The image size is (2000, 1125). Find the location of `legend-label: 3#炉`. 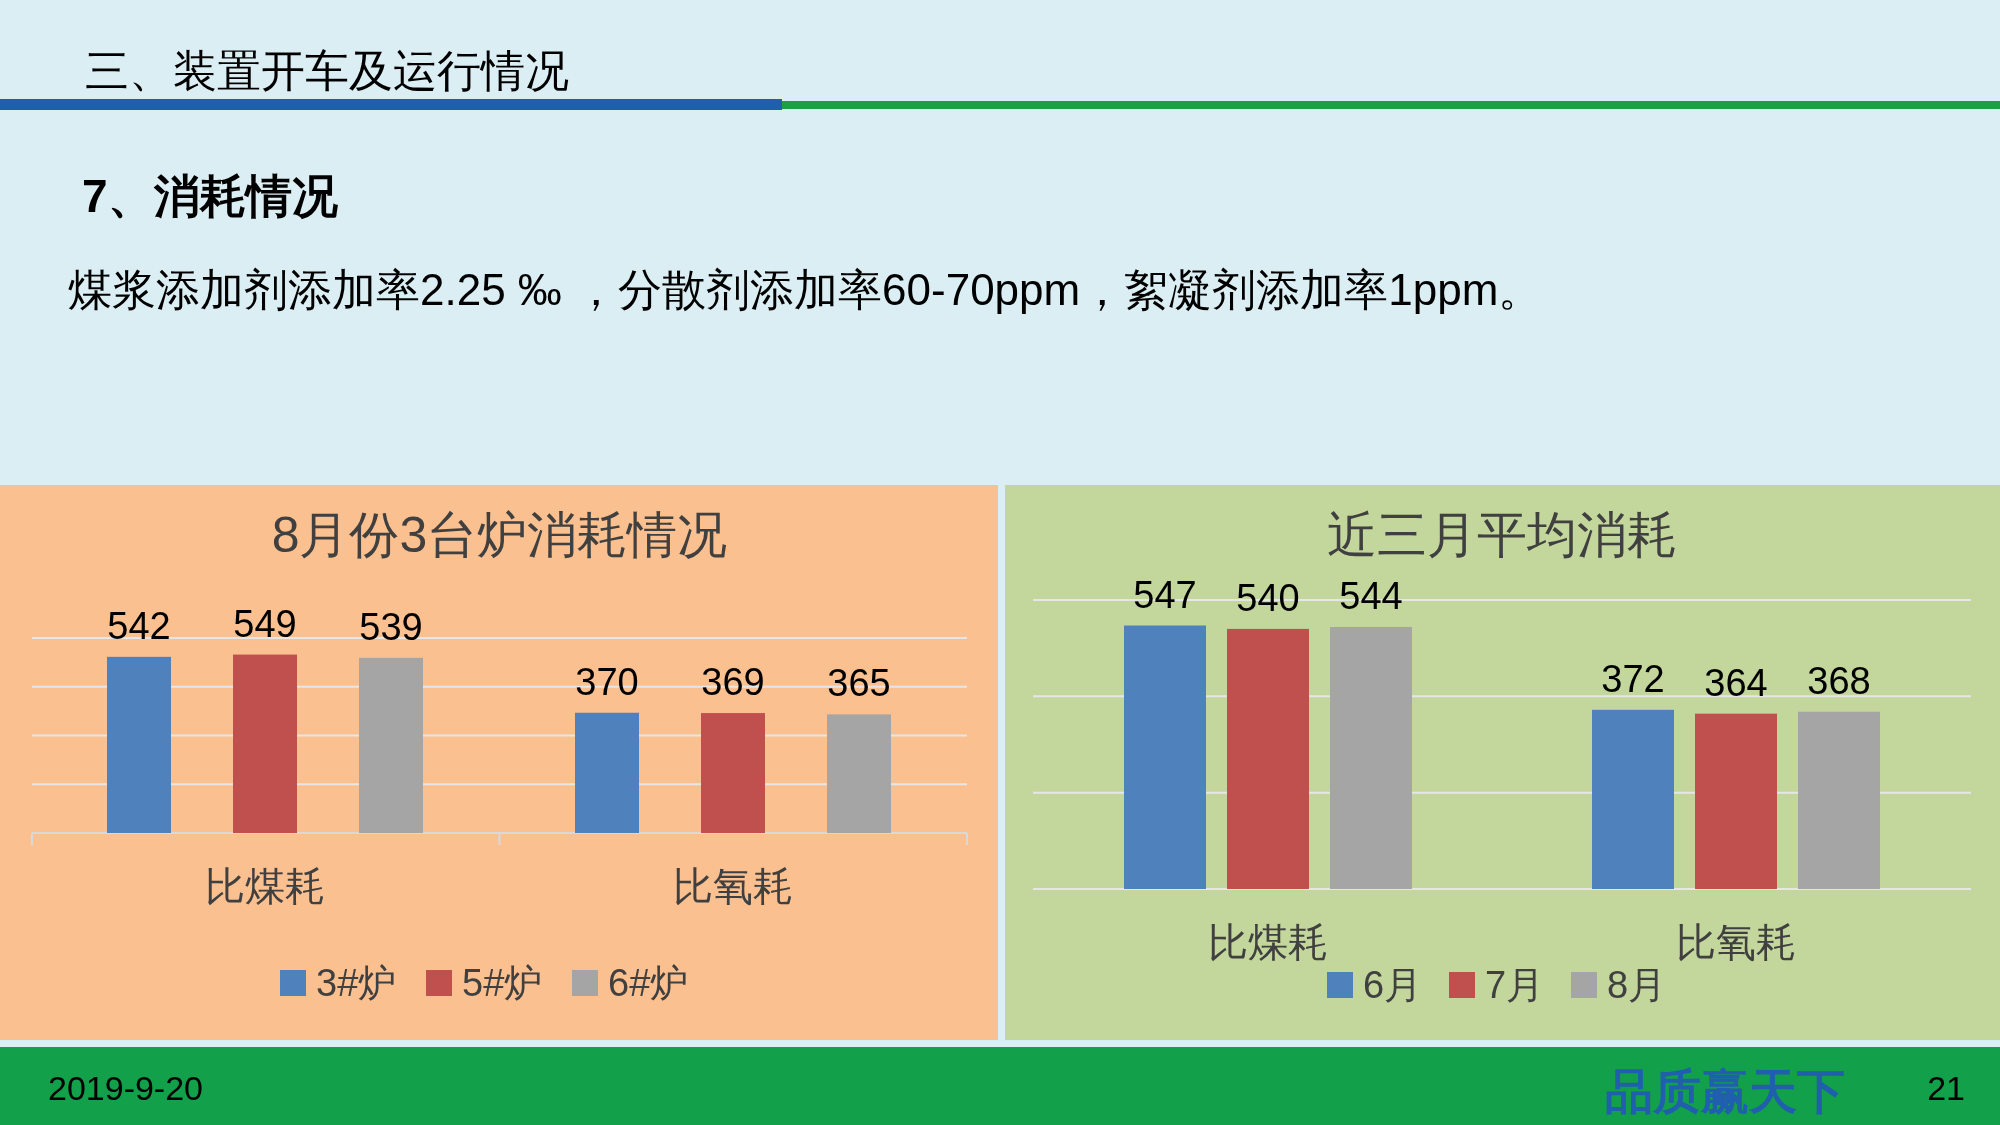

legend-label: 3#炉 is located at coordinates (356, 983).